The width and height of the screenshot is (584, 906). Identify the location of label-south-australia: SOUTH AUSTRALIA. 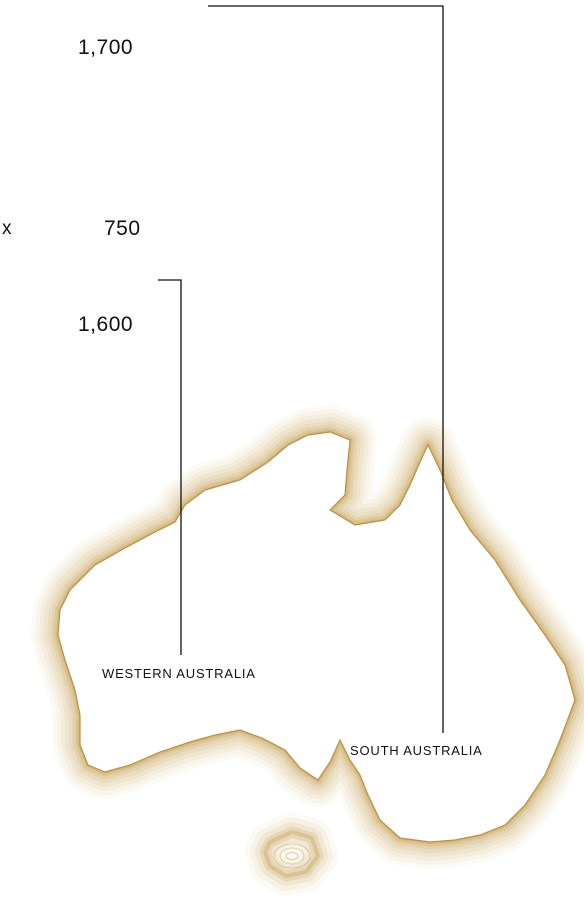
(416, 750).